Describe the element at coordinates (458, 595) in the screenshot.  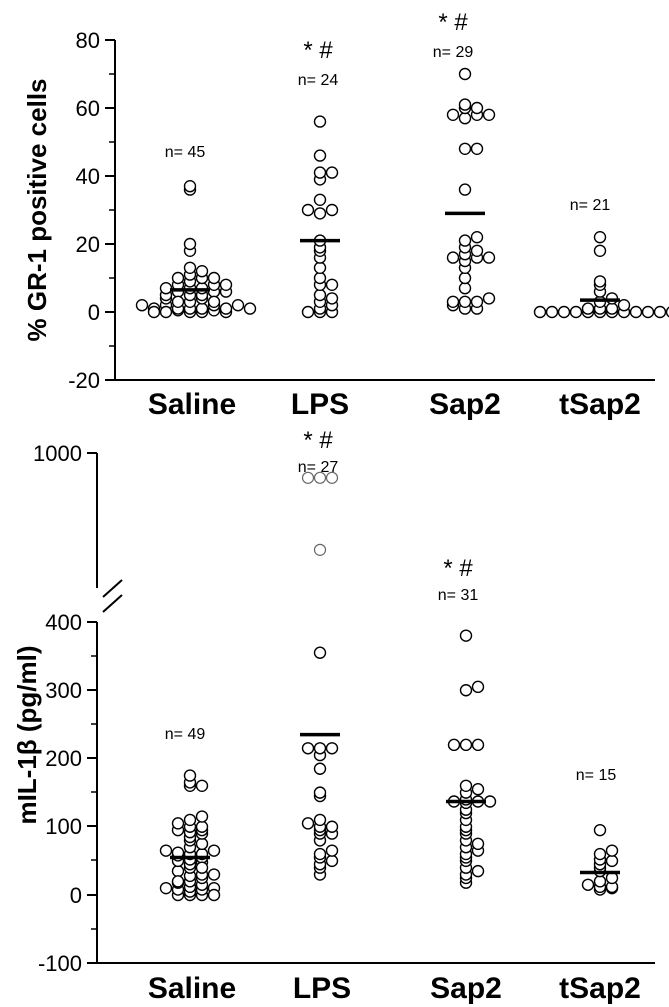
I see `il1b-n-sap2: n= 31` at that location.